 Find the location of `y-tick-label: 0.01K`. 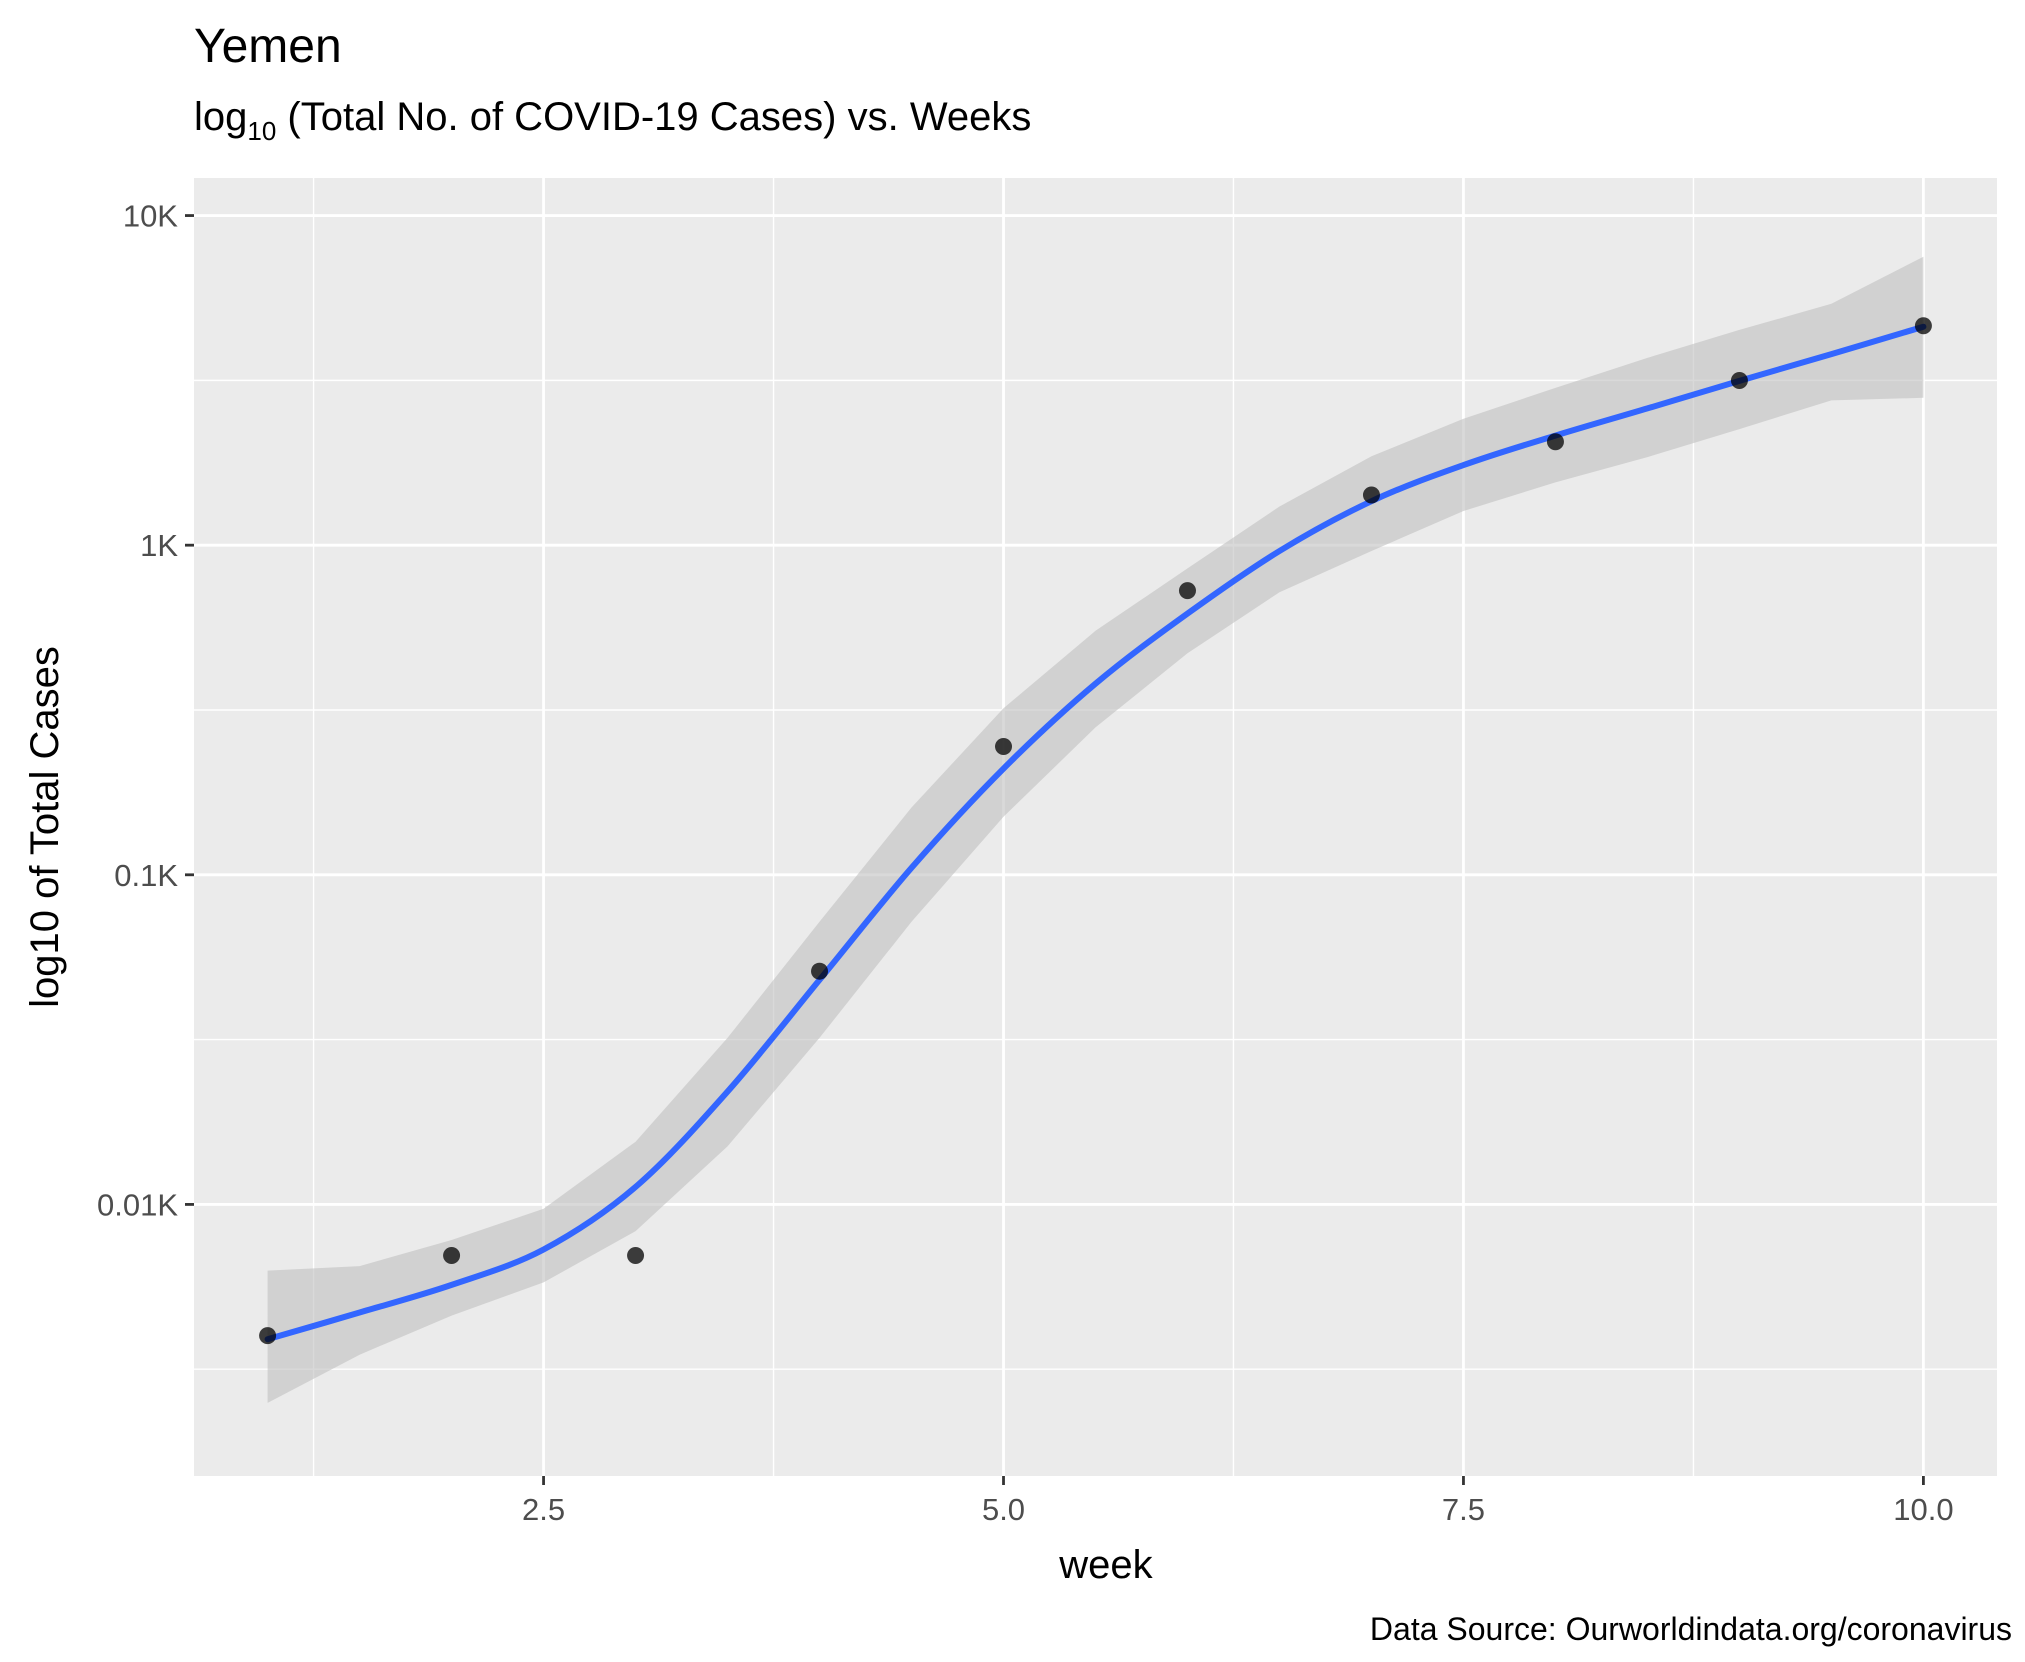

y-tick-label: 0.01K is located at coordinates (137, 1204).